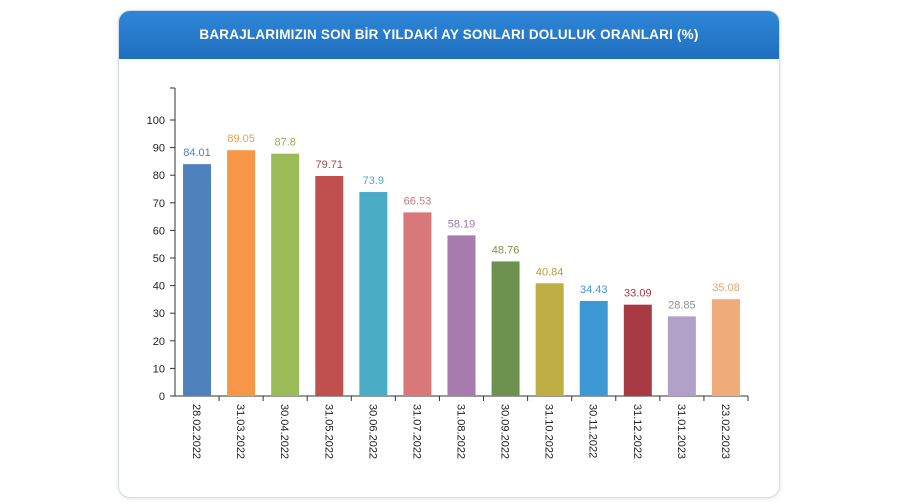  Describe the element at coordinates (594, 290) in the screenshot. I see `data-label: 34.43` at that location.